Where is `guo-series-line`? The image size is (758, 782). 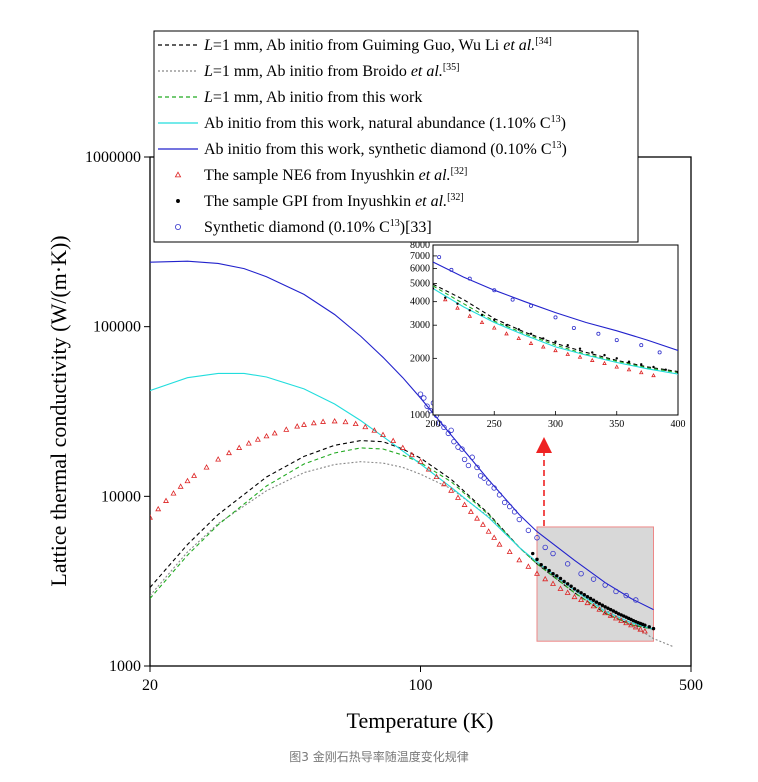
guo-series-line is located at coordinates (555, 328).